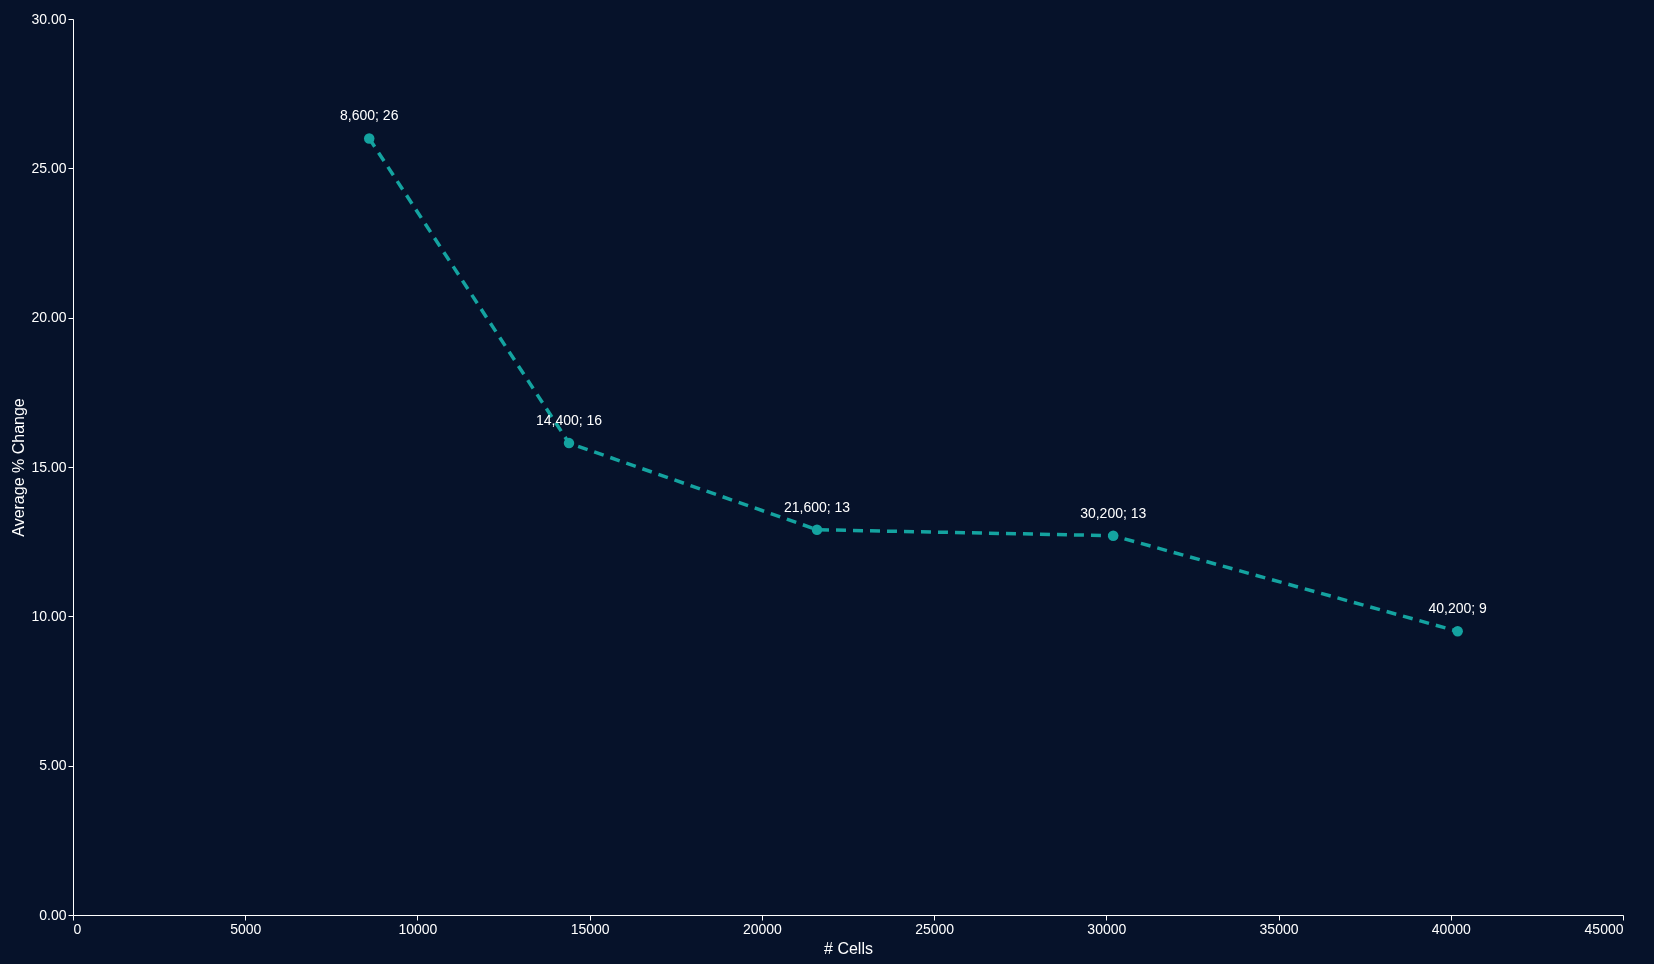  I want to click on x-tick-label: 30000, so click(1107, 928).